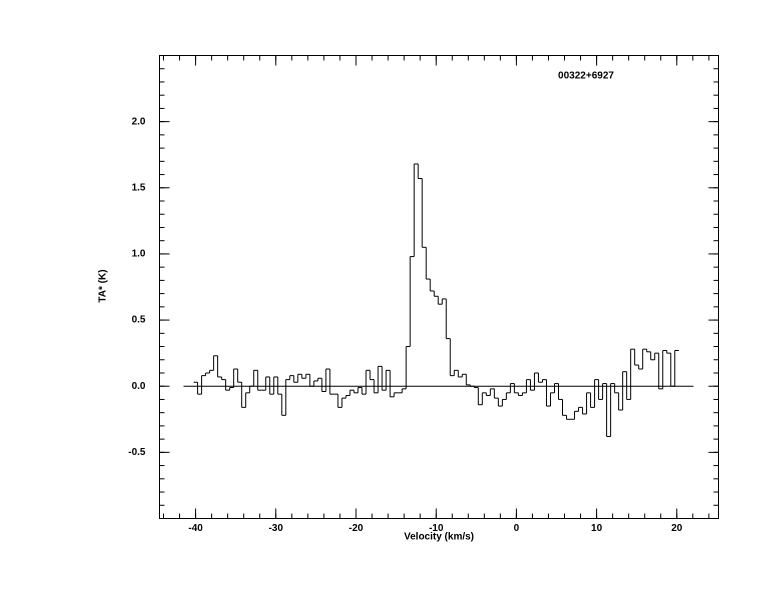 The height and width of the screenshot is (612, 774). What do you see at coordinates (439, 537) in the screenshot?
I see `x-axis-label: Velocity (km/s)` at bounding box center [439, 537].